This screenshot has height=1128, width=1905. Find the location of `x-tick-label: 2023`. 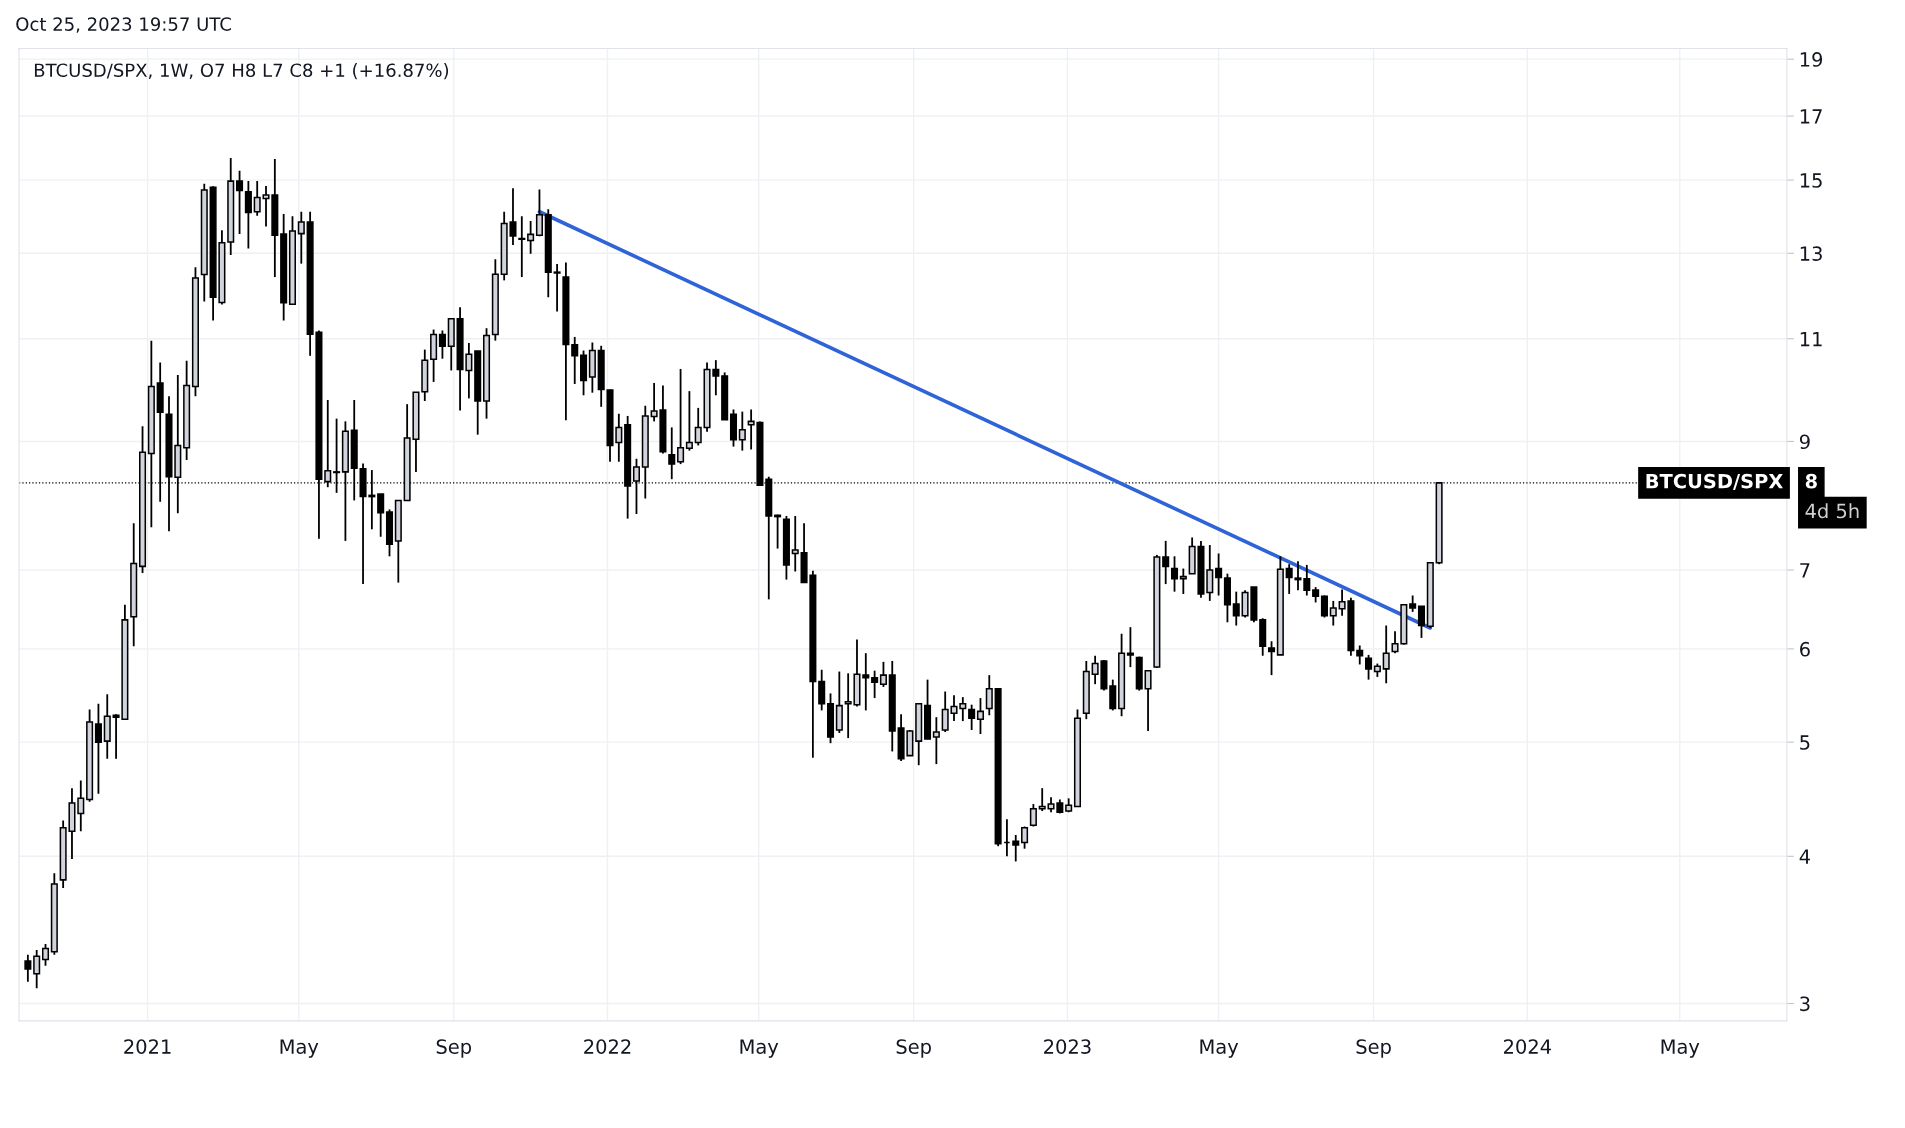

x-tick-label: 2023 is located at coordinates (1067, 1046).